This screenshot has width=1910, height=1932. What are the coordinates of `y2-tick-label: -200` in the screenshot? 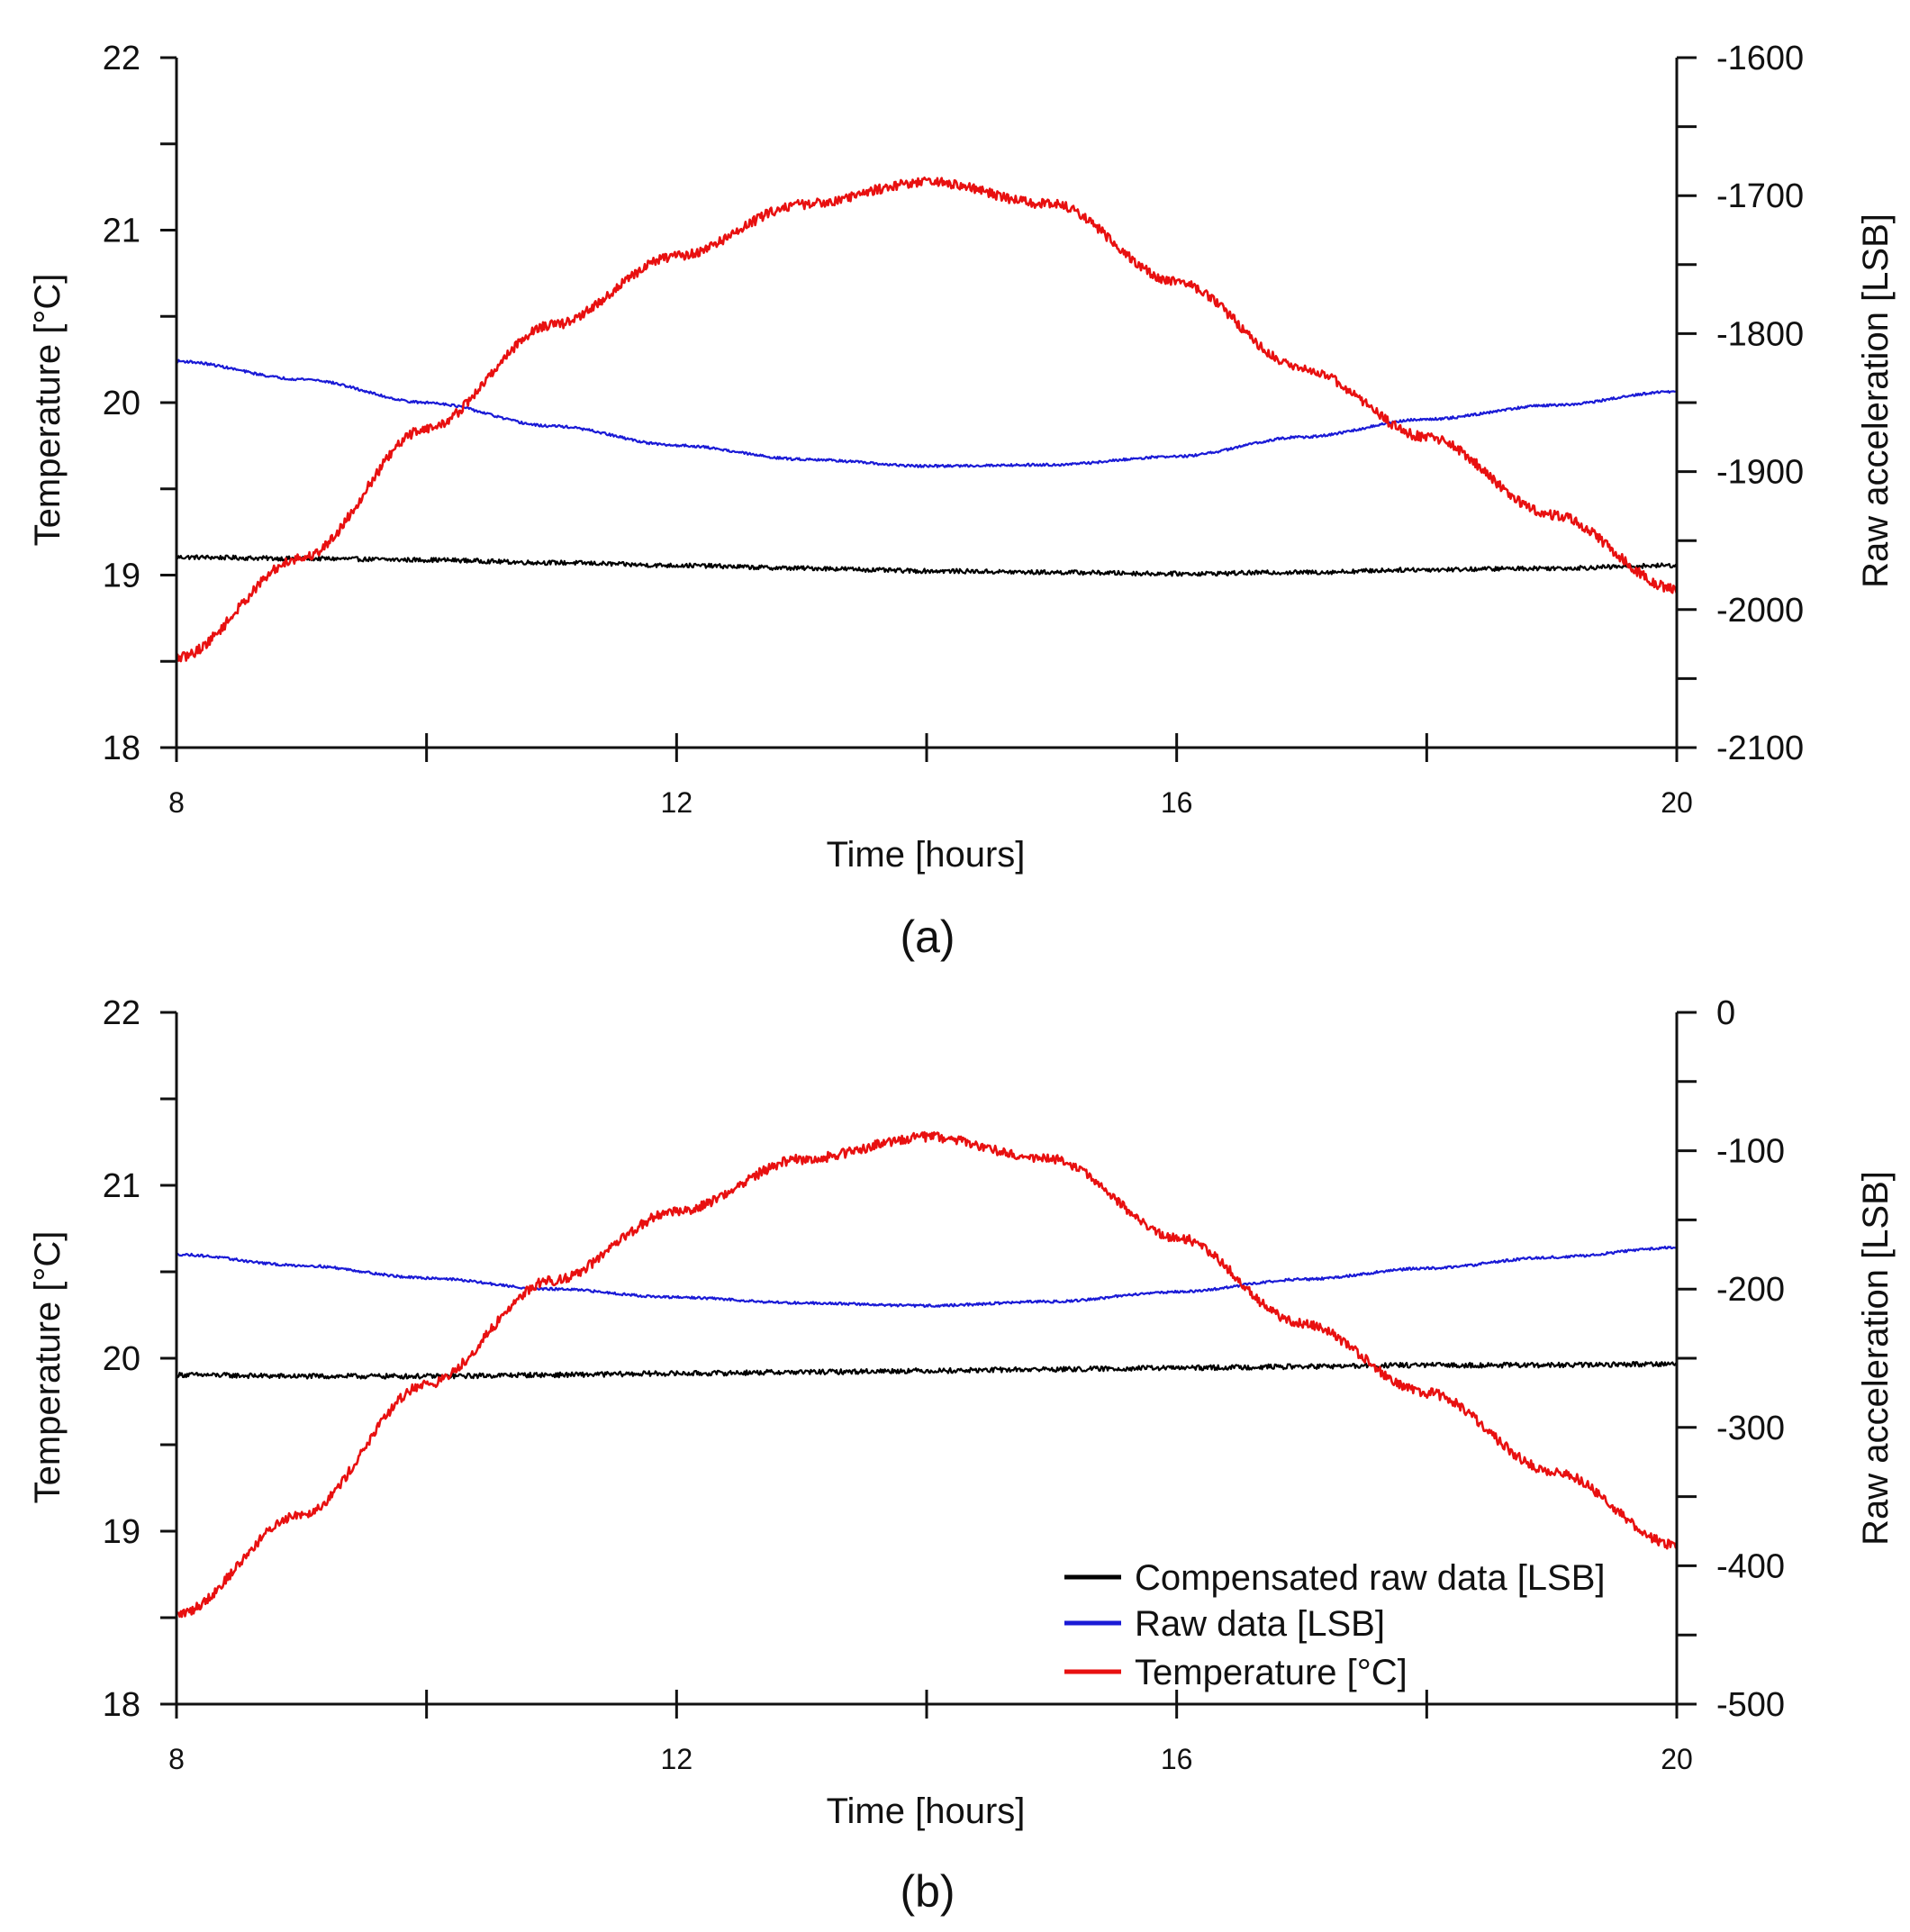 It's located at (1750, 1290).